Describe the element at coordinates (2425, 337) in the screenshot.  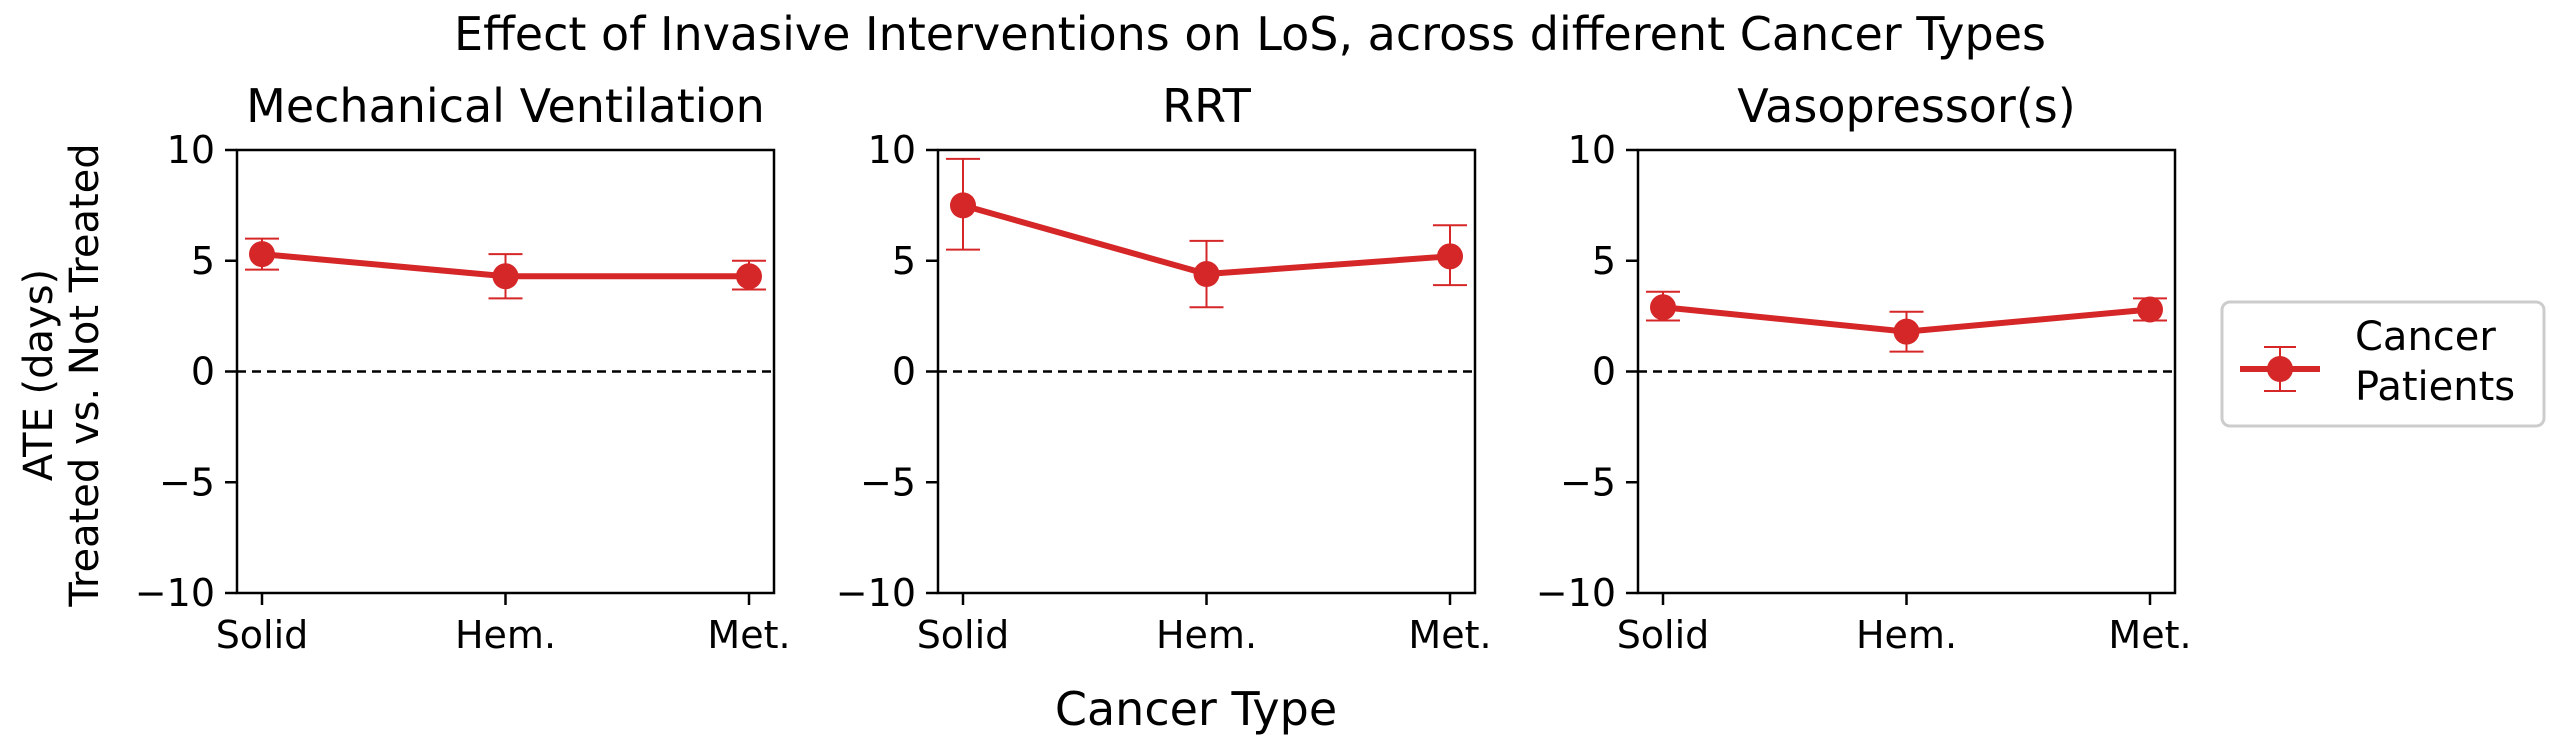
I see `legend-label-line1: Cancer` at that location.